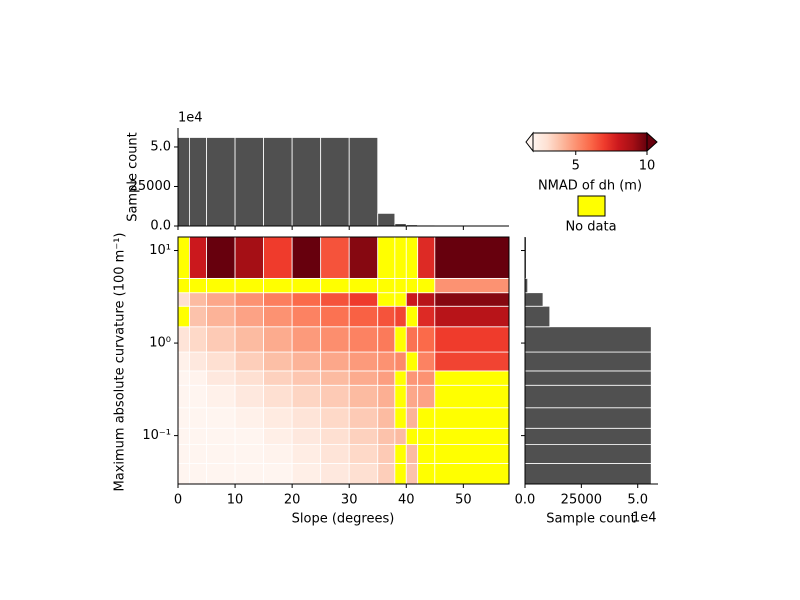 This screenshot has width=800, height=600. I want to click on colorbar-low-extend, so click(529, 142).